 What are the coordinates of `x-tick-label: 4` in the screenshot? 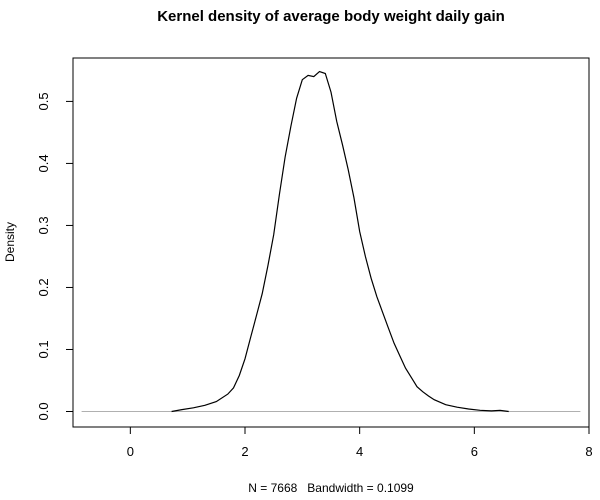 It's located at (359, 451).